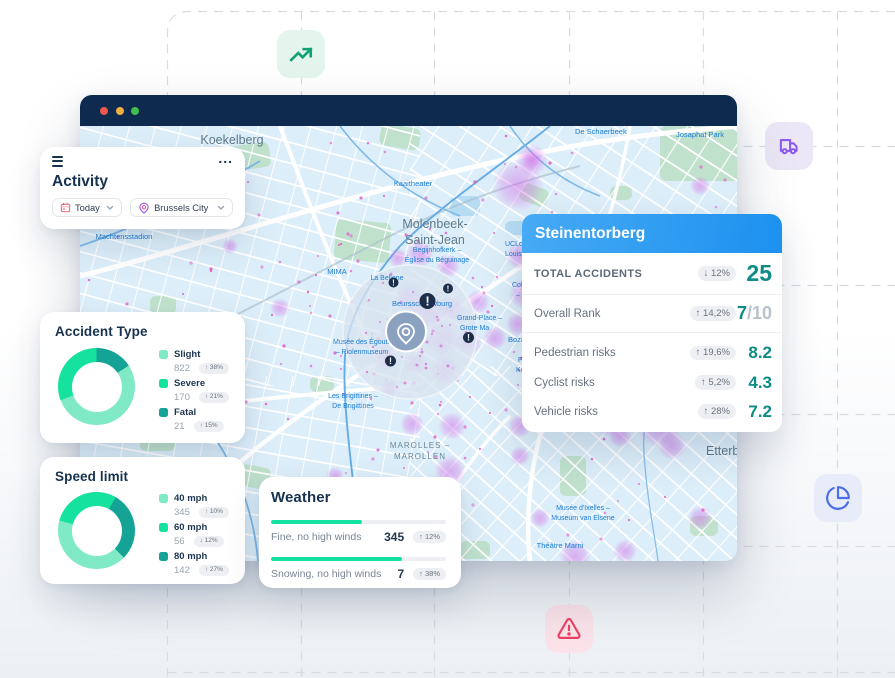  Describe the element at coordinates (583, 508) in the screenshot. I see `svg-text: Musée d'Ixelles –` at that location.